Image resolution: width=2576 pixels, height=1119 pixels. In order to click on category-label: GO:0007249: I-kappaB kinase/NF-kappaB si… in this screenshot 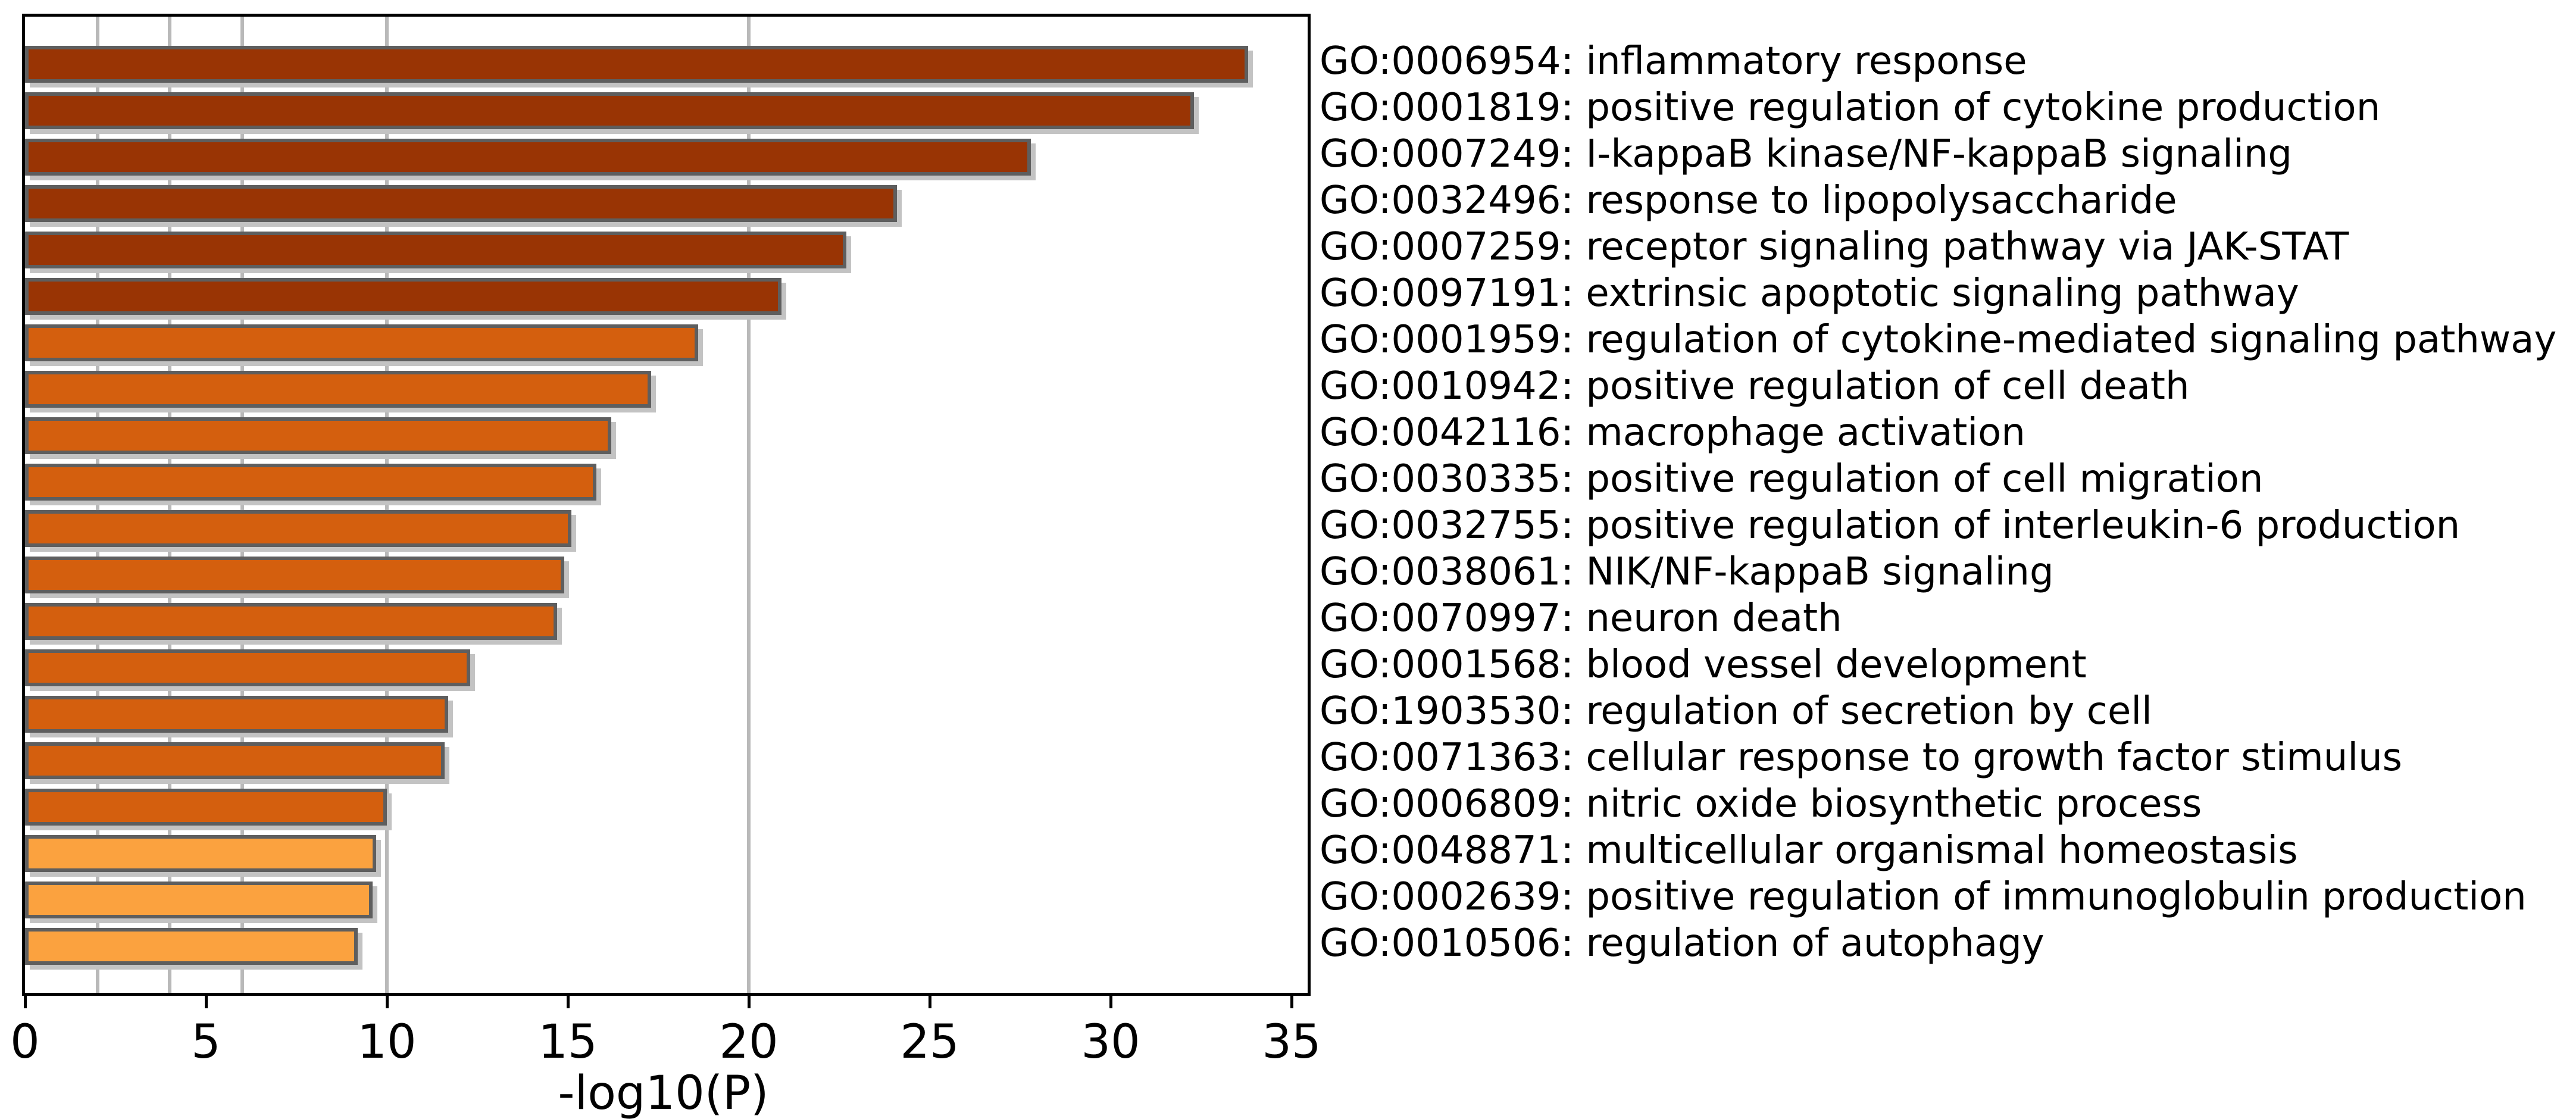, I will do `click(1806, 154)`.